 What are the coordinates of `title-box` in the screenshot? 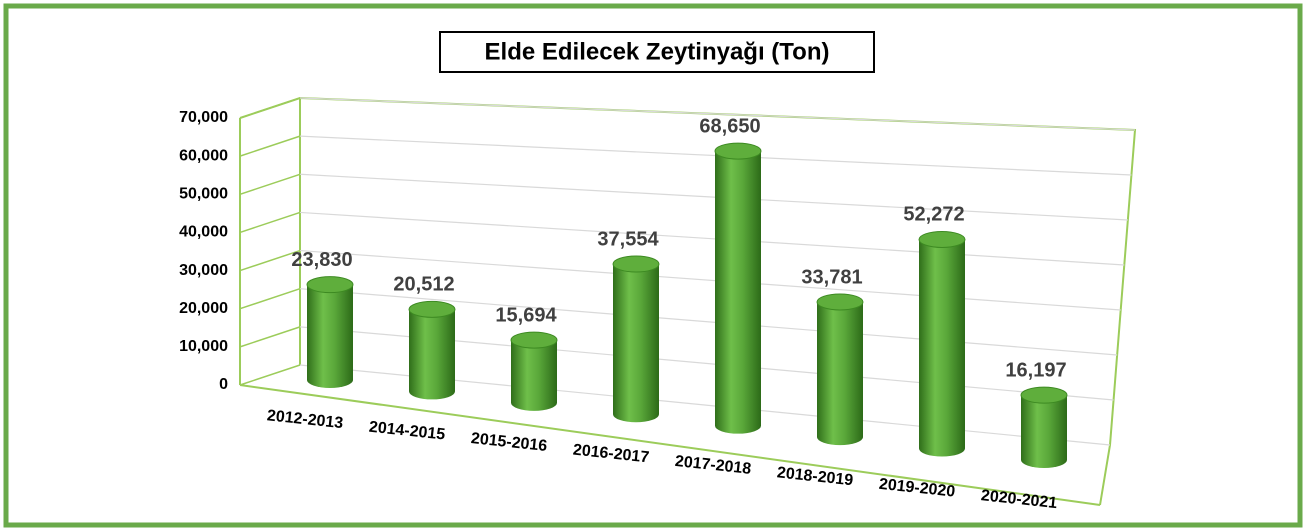 It's located at (657, 52).